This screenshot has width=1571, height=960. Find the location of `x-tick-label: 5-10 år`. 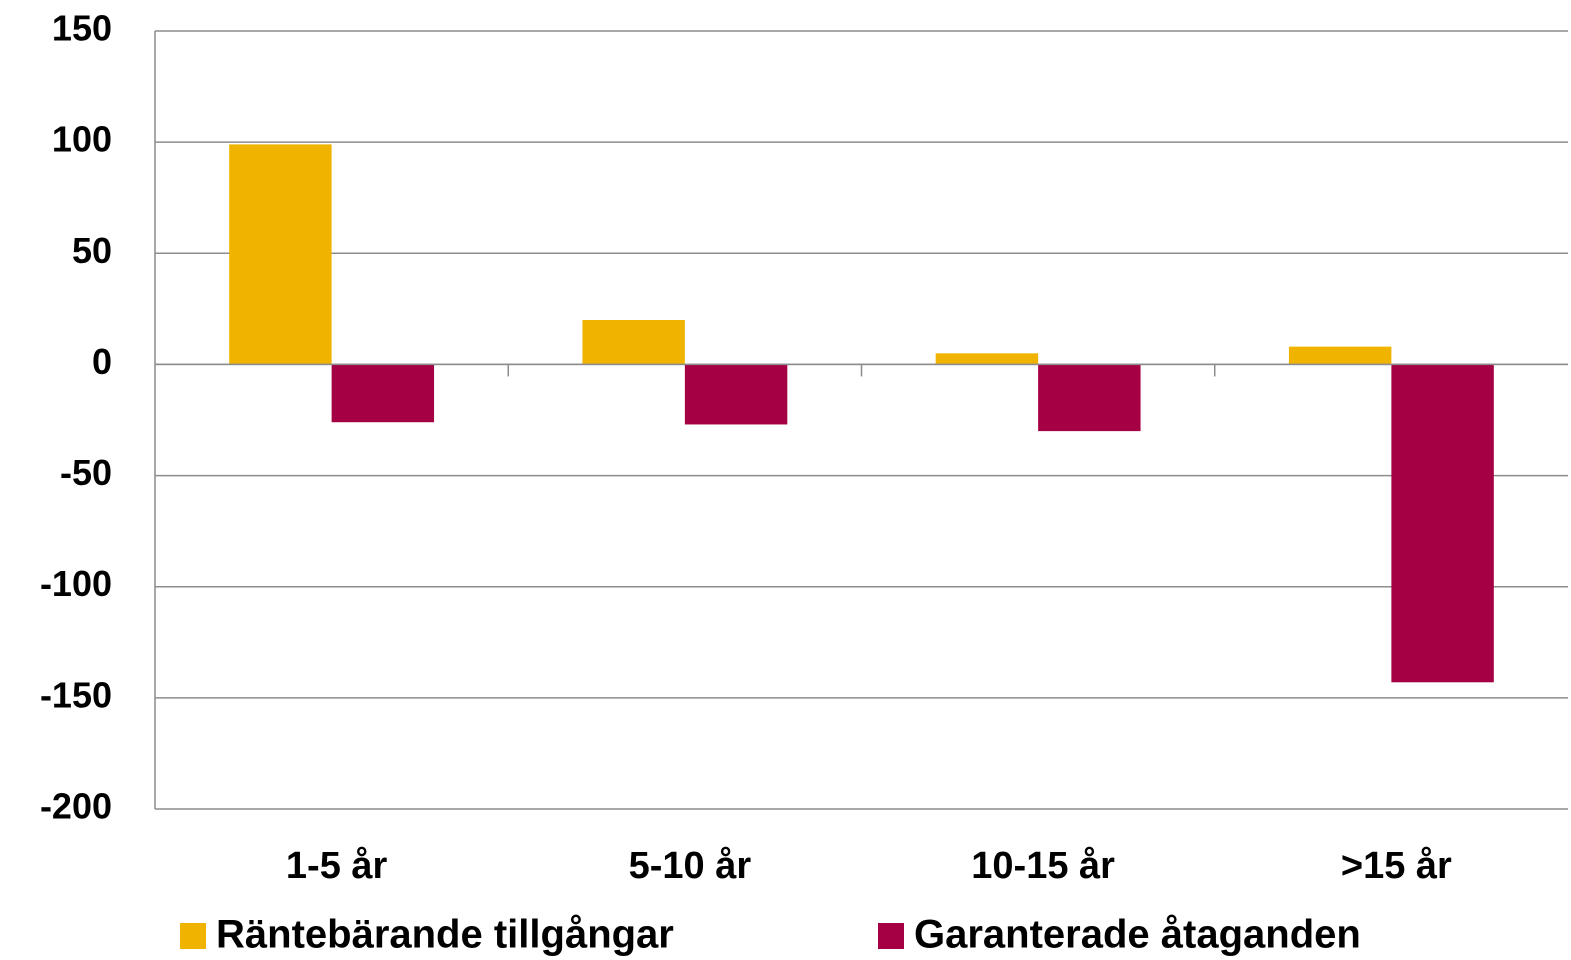

x-tick-label: 5-10 år is located at coordinates (690, 866).